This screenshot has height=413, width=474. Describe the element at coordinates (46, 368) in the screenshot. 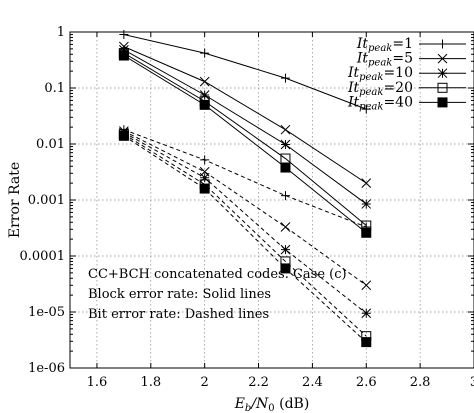

I see `y-tick-label: 1e-06` at that location.